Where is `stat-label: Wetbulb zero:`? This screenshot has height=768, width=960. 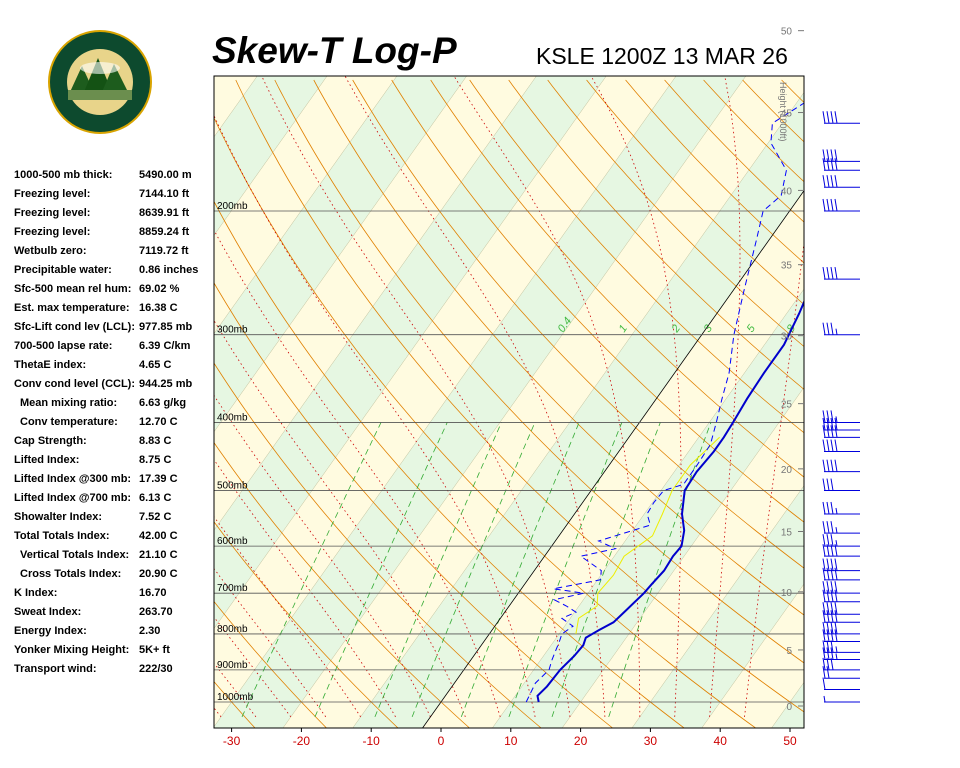
stat-label: Wetbulb zero: is located at coordinates (50, 251).